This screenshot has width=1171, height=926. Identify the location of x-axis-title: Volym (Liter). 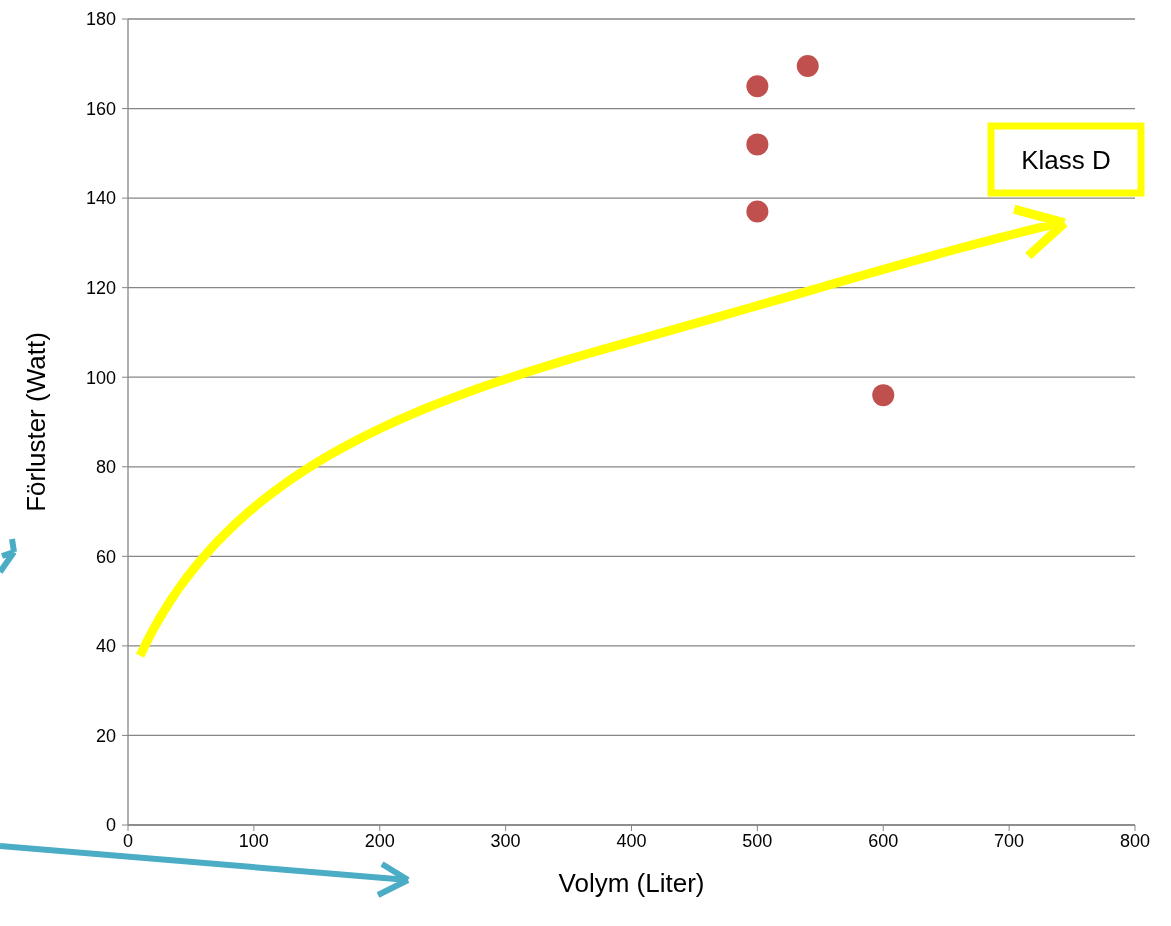
(631, 883).